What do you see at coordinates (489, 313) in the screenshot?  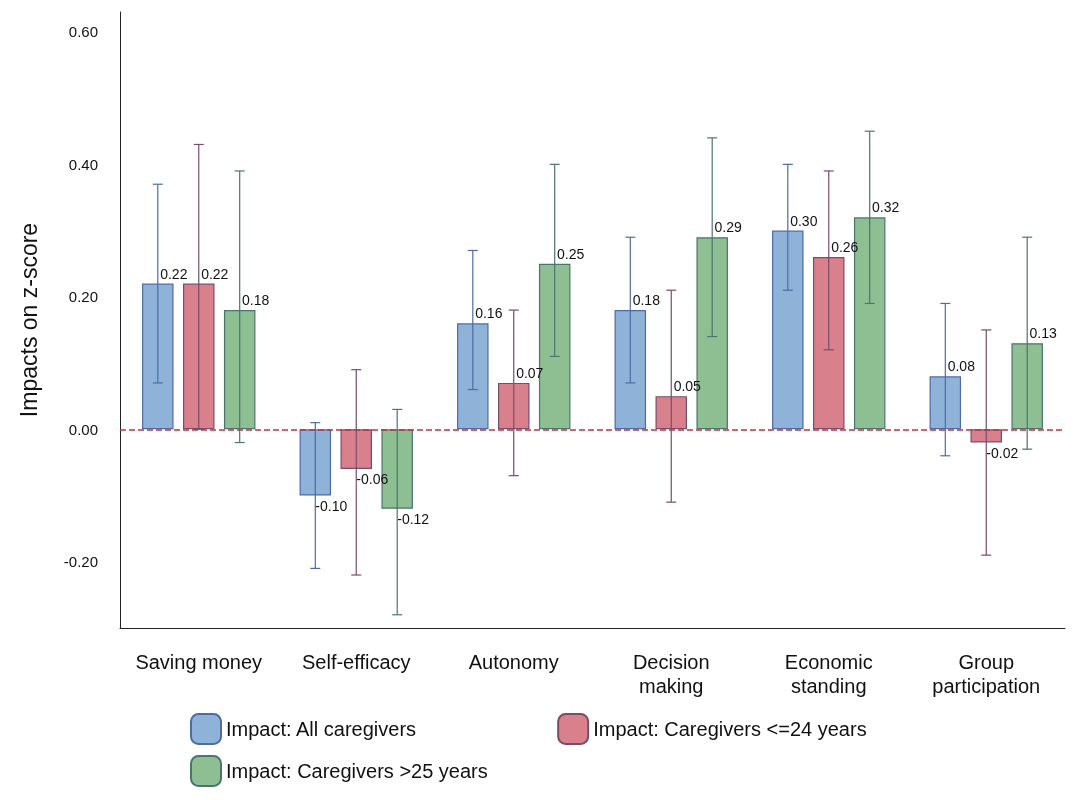 I see `data-label: 0.16` at bounding box center [489, 313].